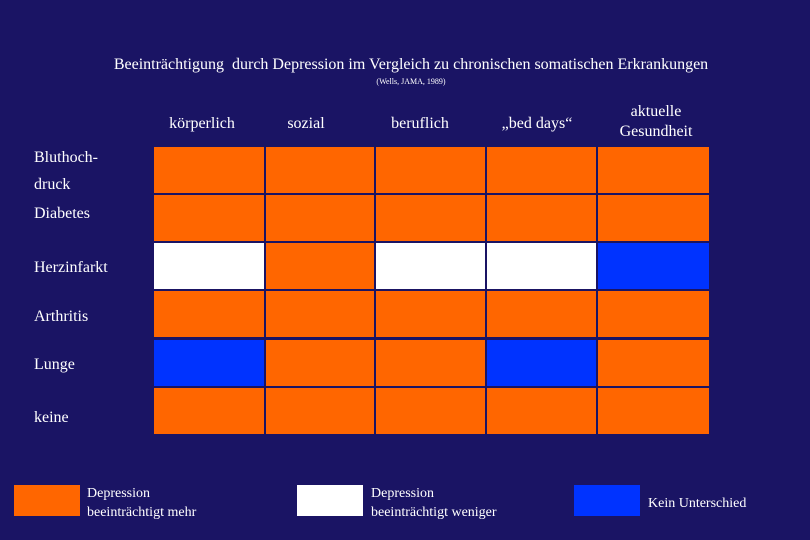  I want to click on row-label-arthritis: Arthritis, so click(61, 316).